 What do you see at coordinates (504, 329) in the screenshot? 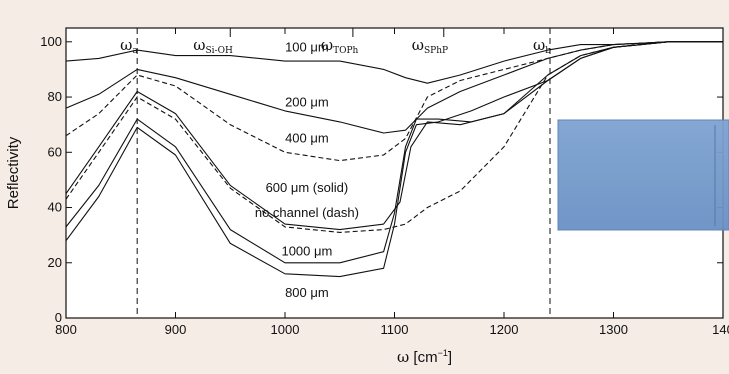
I see `x-tick-label: 1200` at bounding box center [504, 329].